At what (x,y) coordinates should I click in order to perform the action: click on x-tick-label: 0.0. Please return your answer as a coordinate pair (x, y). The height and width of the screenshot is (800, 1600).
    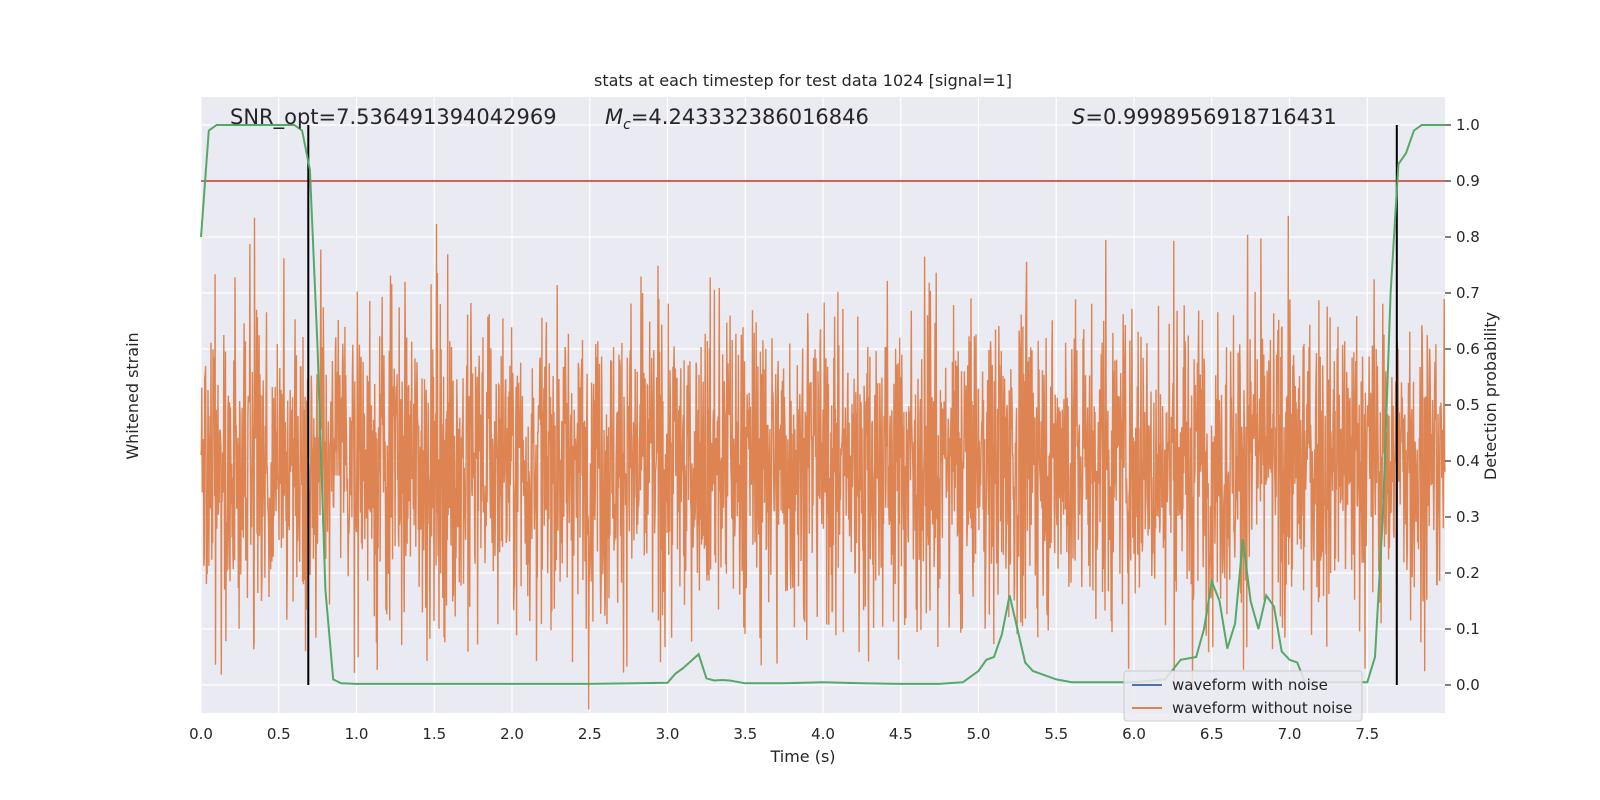
    Looking at the image, I should click on (201, 734).